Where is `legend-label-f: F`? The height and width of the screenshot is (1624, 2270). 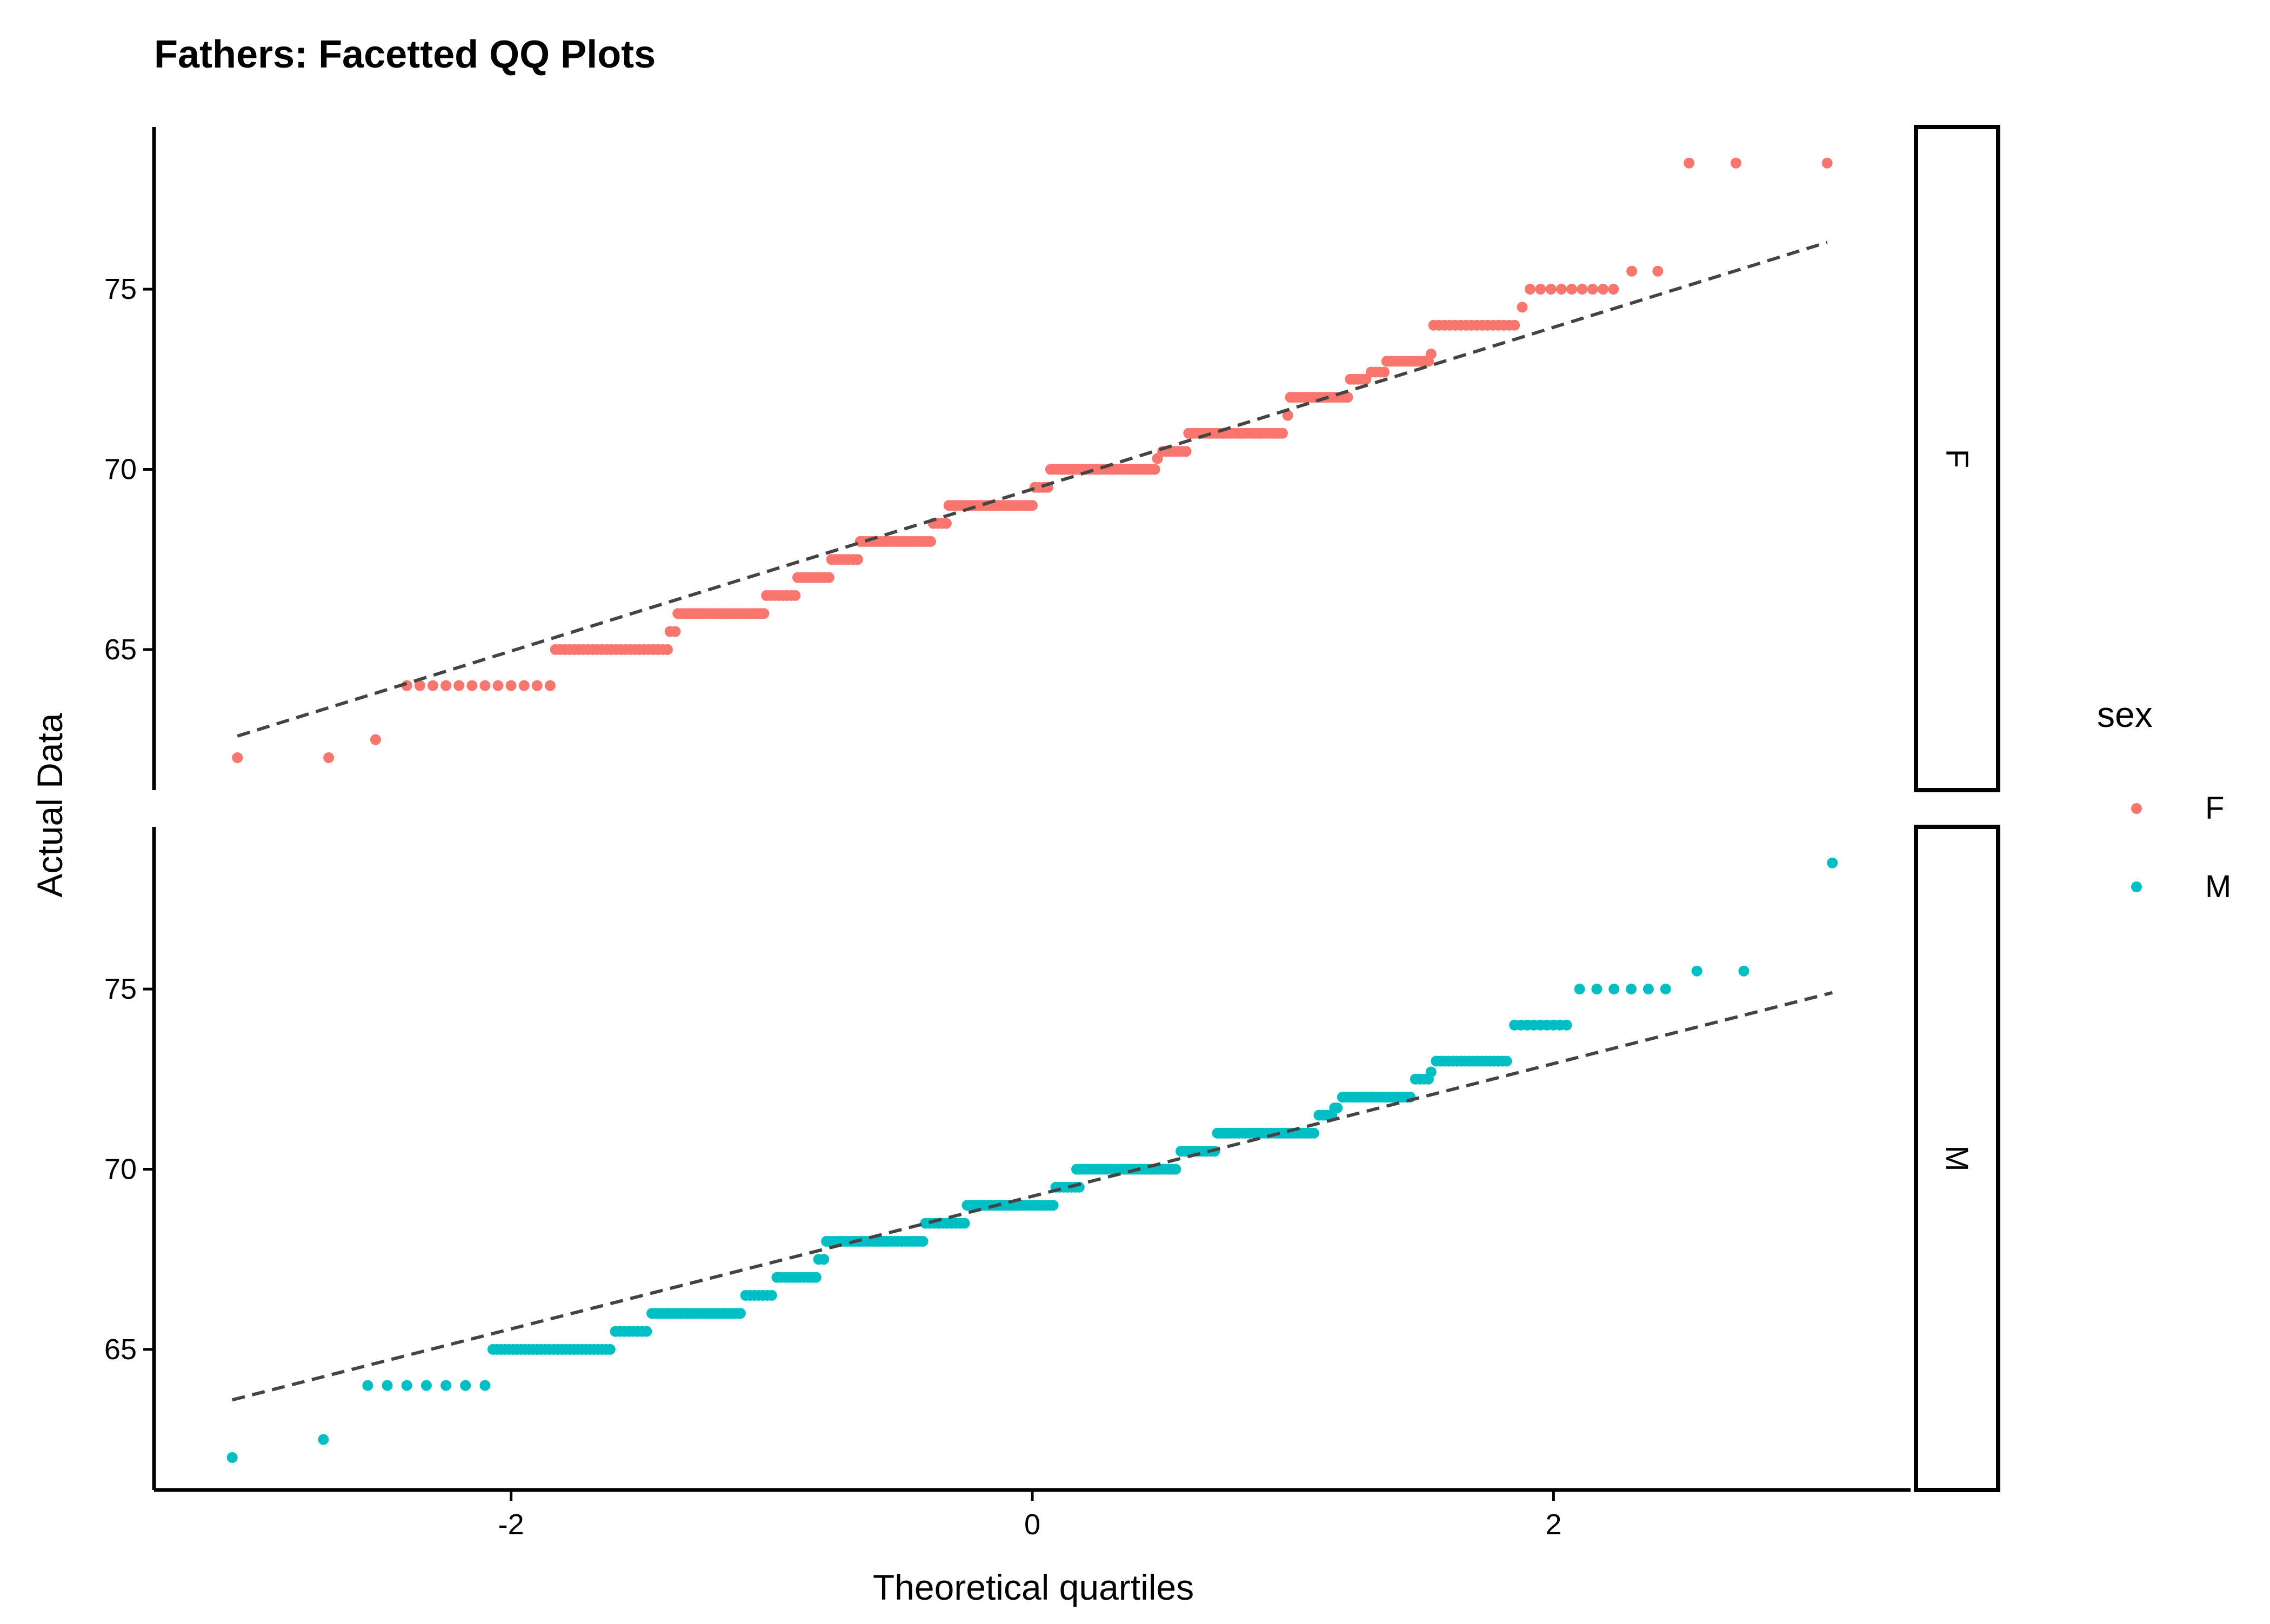
legend-label-f: F is located at coordinates (2214, 808).